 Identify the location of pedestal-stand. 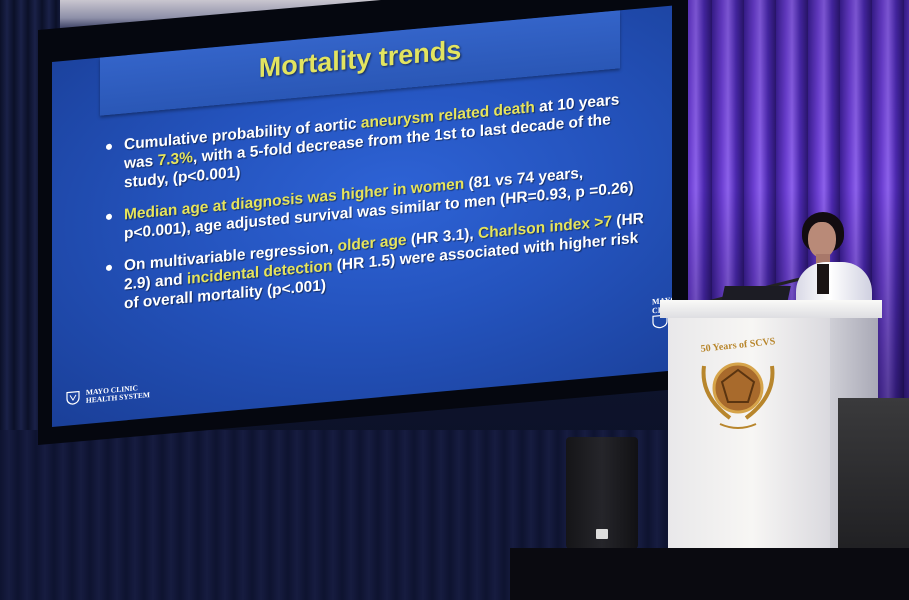
(873, 478).